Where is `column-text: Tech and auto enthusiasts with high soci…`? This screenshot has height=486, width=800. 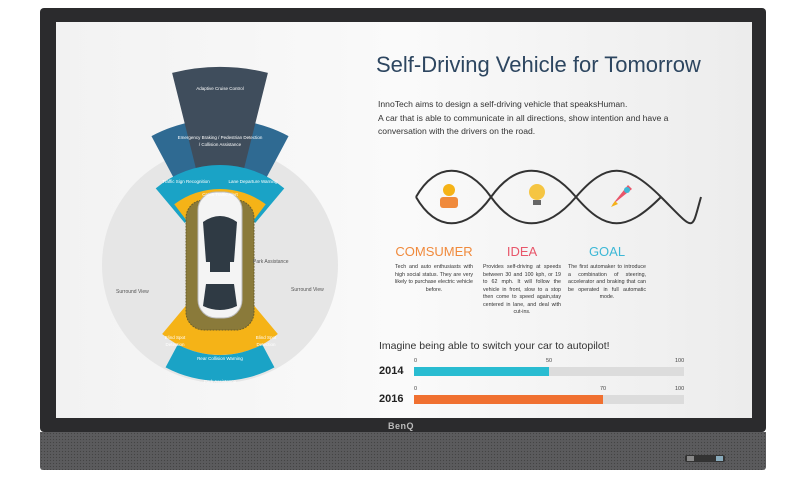 column-text: Tech and auto enthusiasts with high soci… is located at coordinates (434, 278).